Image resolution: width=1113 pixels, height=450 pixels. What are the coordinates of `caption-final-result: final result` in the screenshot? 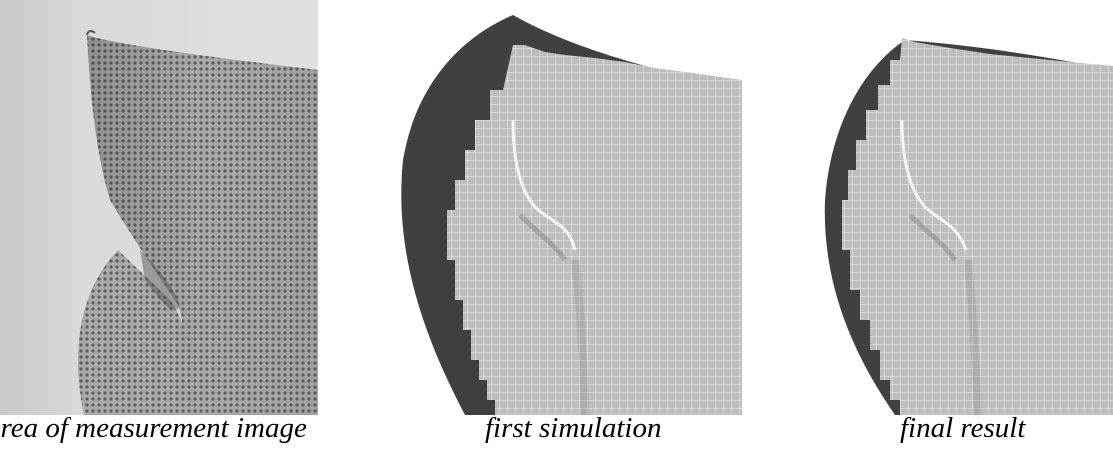 It's located at (963, 428).